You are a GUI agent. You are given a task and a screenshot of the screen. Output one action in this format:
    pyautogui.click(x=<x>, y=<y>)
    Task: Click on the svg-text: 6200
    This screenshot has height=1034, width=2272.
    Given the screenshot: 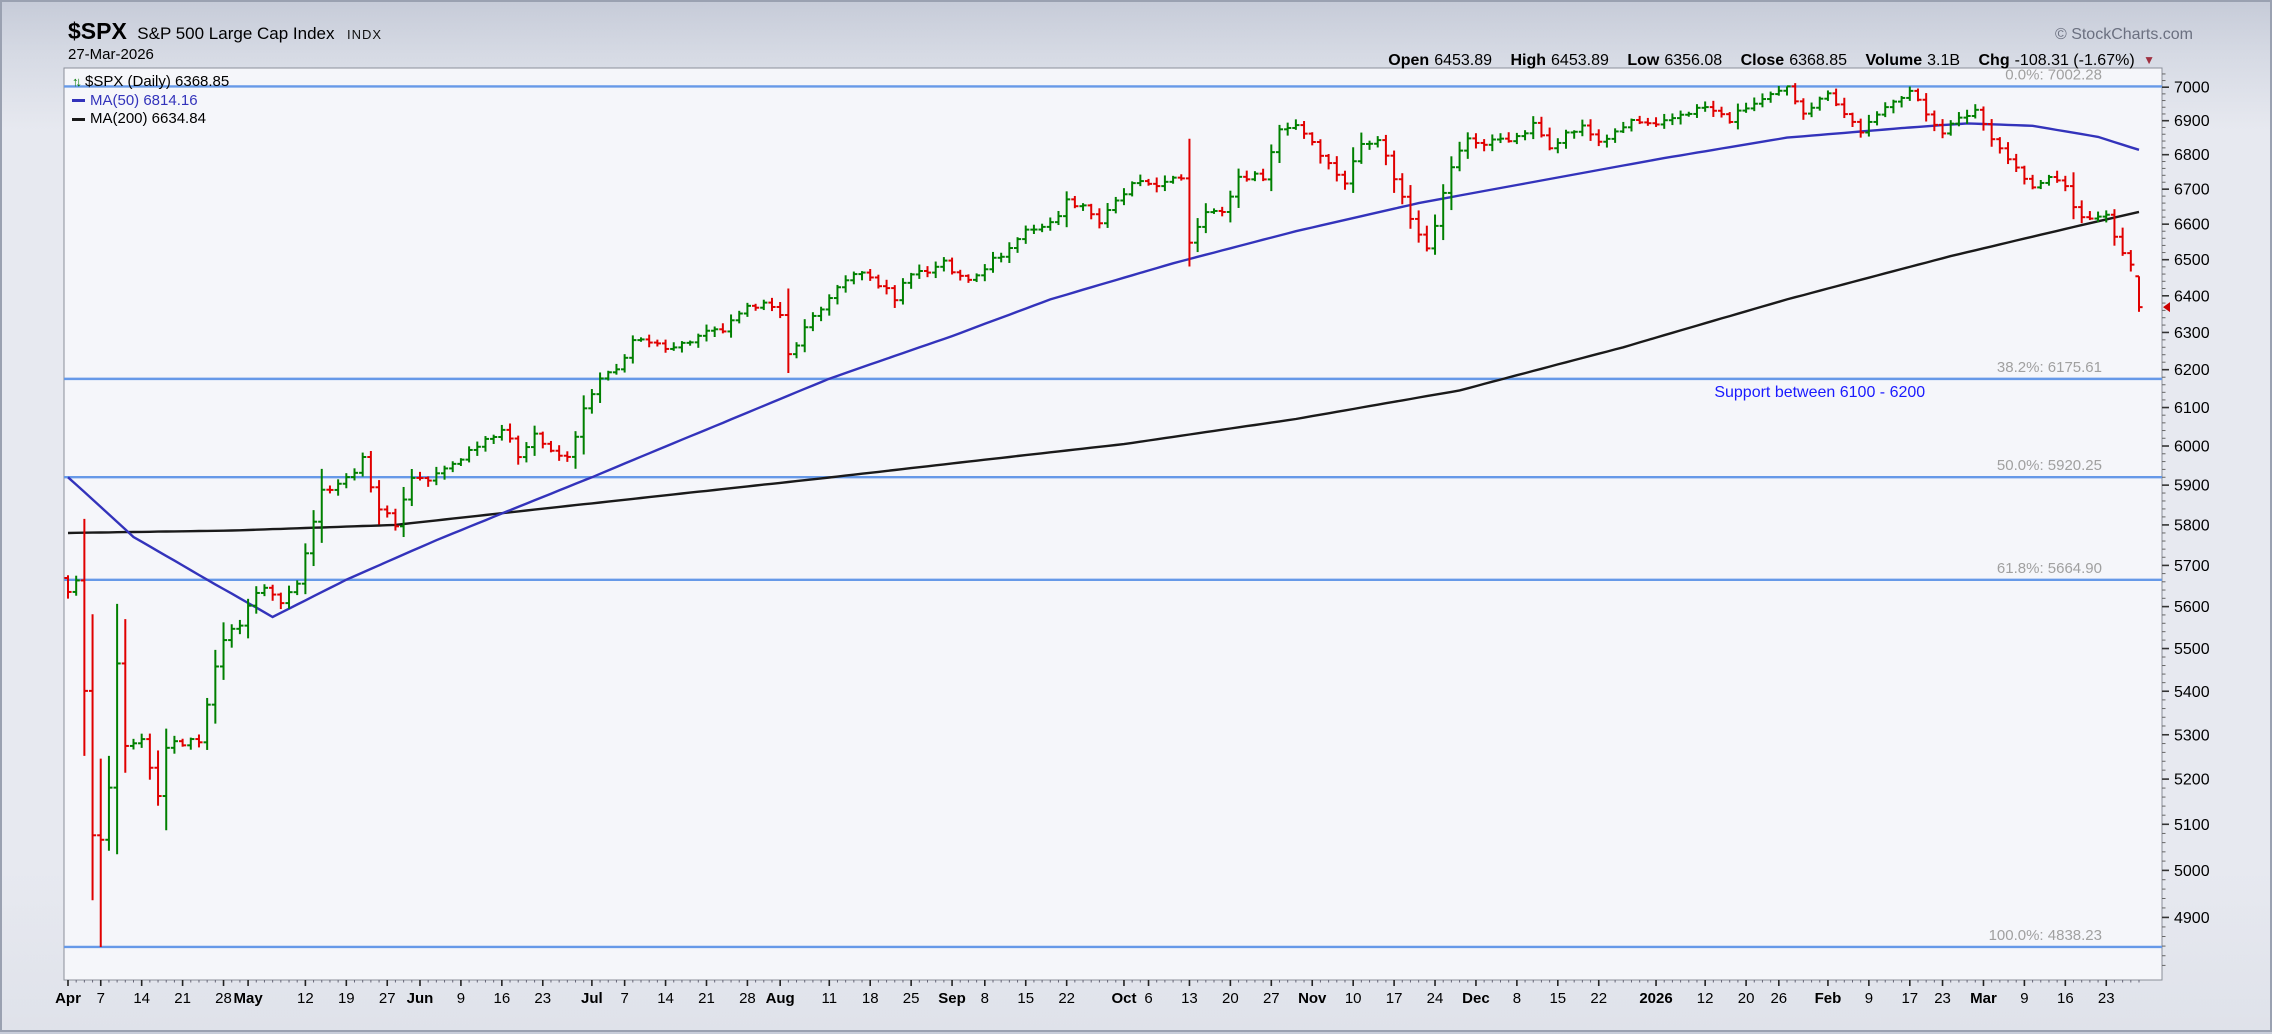 What is the action you would take?
    pyautogui.click(x=2192, y=370)
    